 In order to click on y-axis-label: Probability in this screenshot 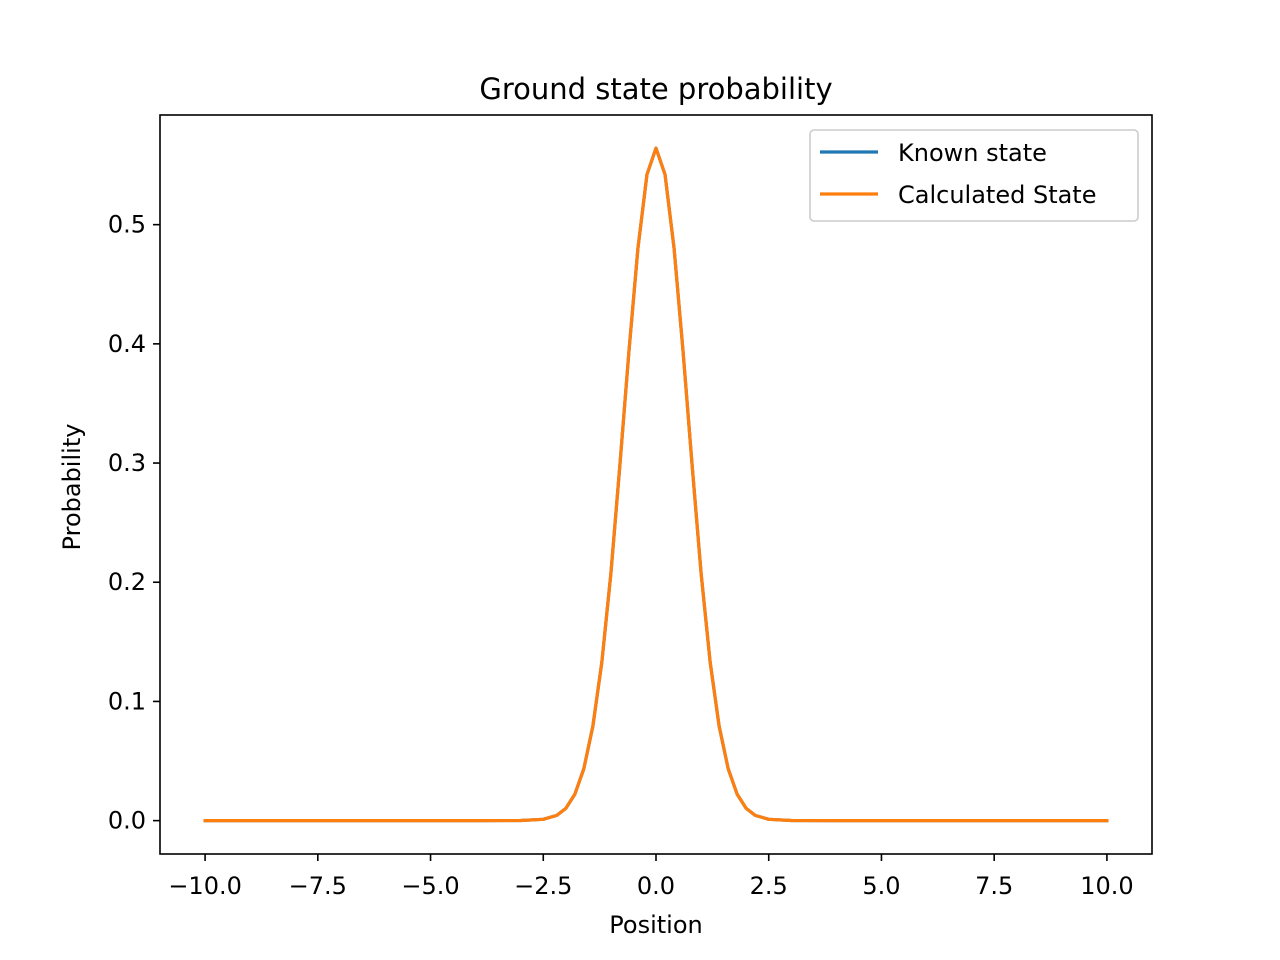, I will do `click(72, 487)`.